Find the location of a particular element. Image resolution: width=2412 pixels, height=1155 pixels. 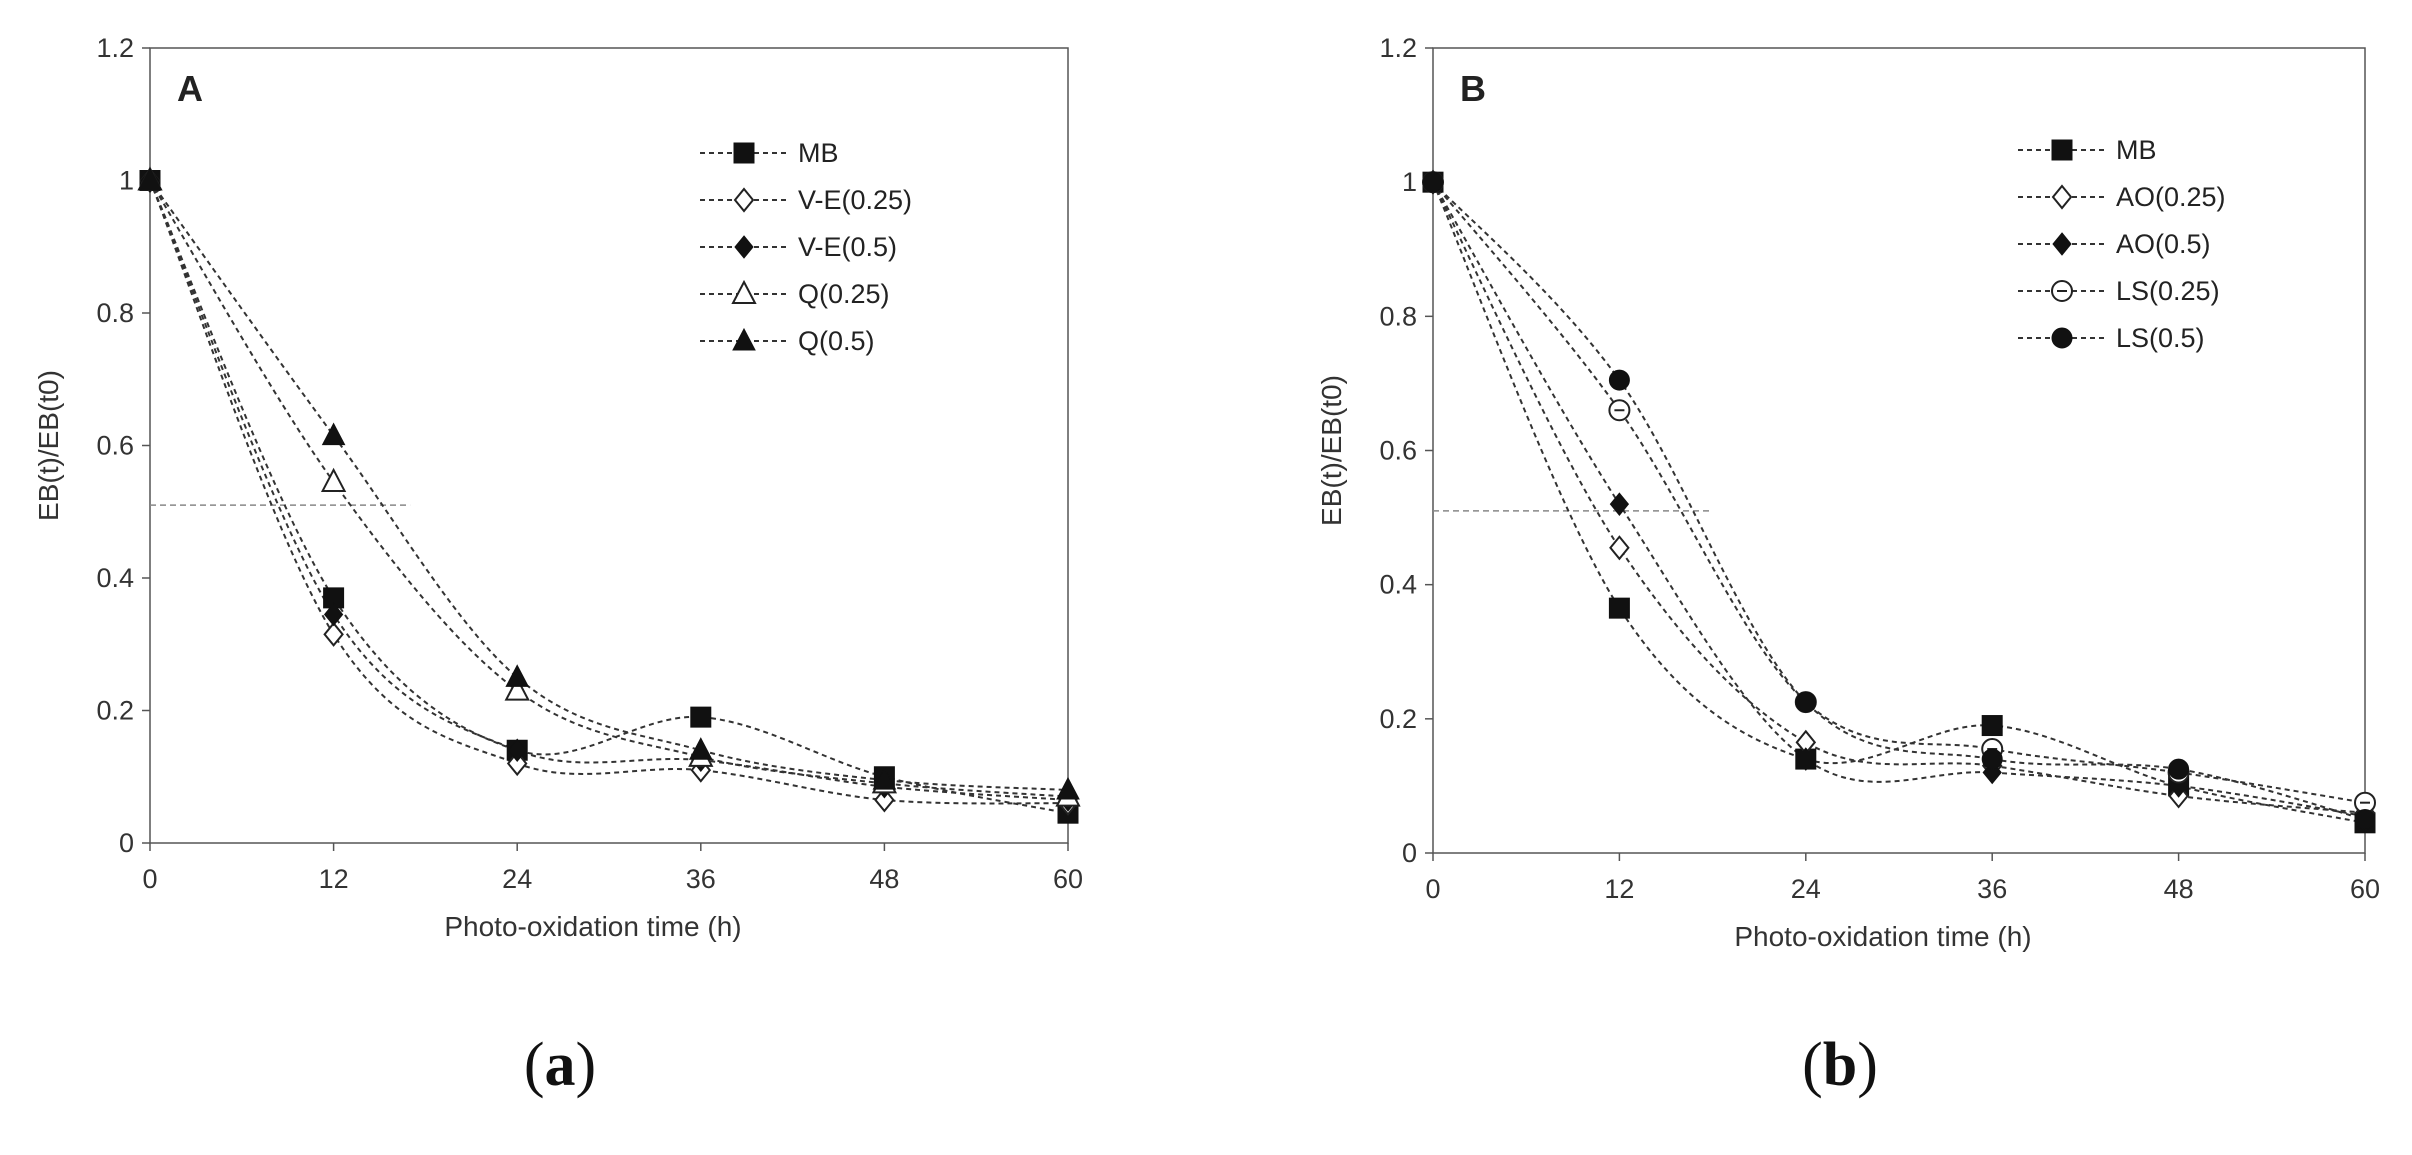

legend-marker-ls-0-25- is located at coordinates (2062, 291).